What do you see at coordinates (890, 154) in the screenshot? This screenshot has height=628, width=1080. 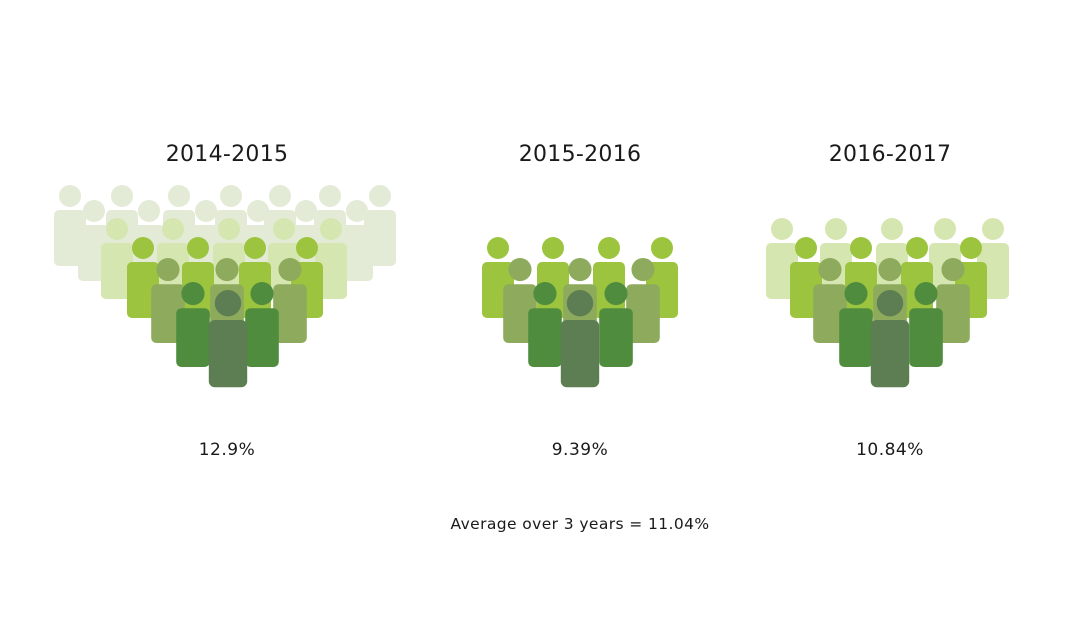 I see `category-label-2016-2017: 2016-2017` at bounding box center [890, 154].